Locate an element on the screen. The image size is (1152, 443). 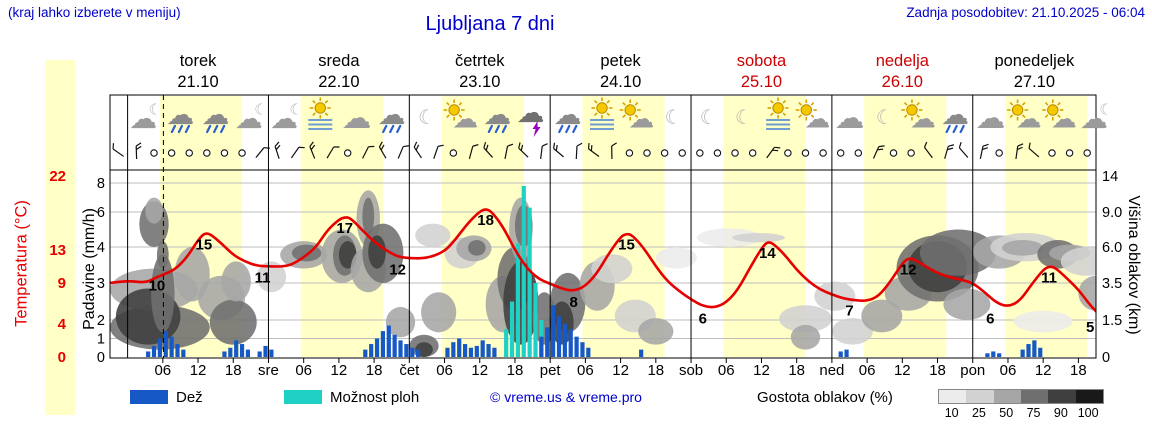
svg-text: sobota is located at coordinates (762, 61).